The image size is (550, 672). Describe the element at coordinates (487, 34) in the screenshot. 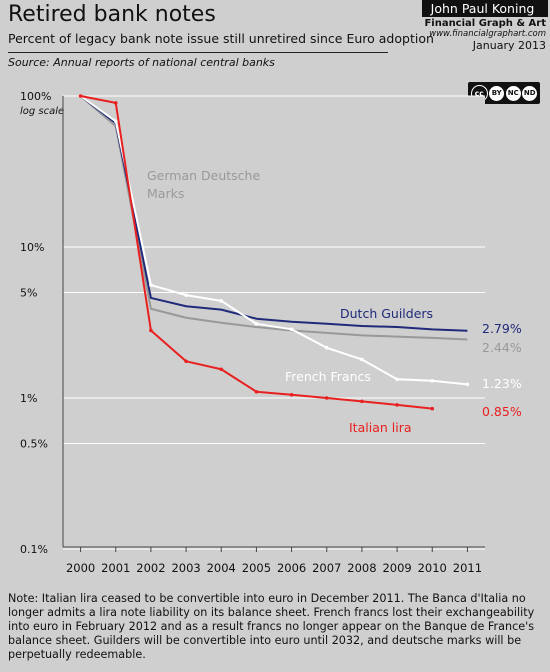

I see `website-link: www.financialgraphart.com` at that location.